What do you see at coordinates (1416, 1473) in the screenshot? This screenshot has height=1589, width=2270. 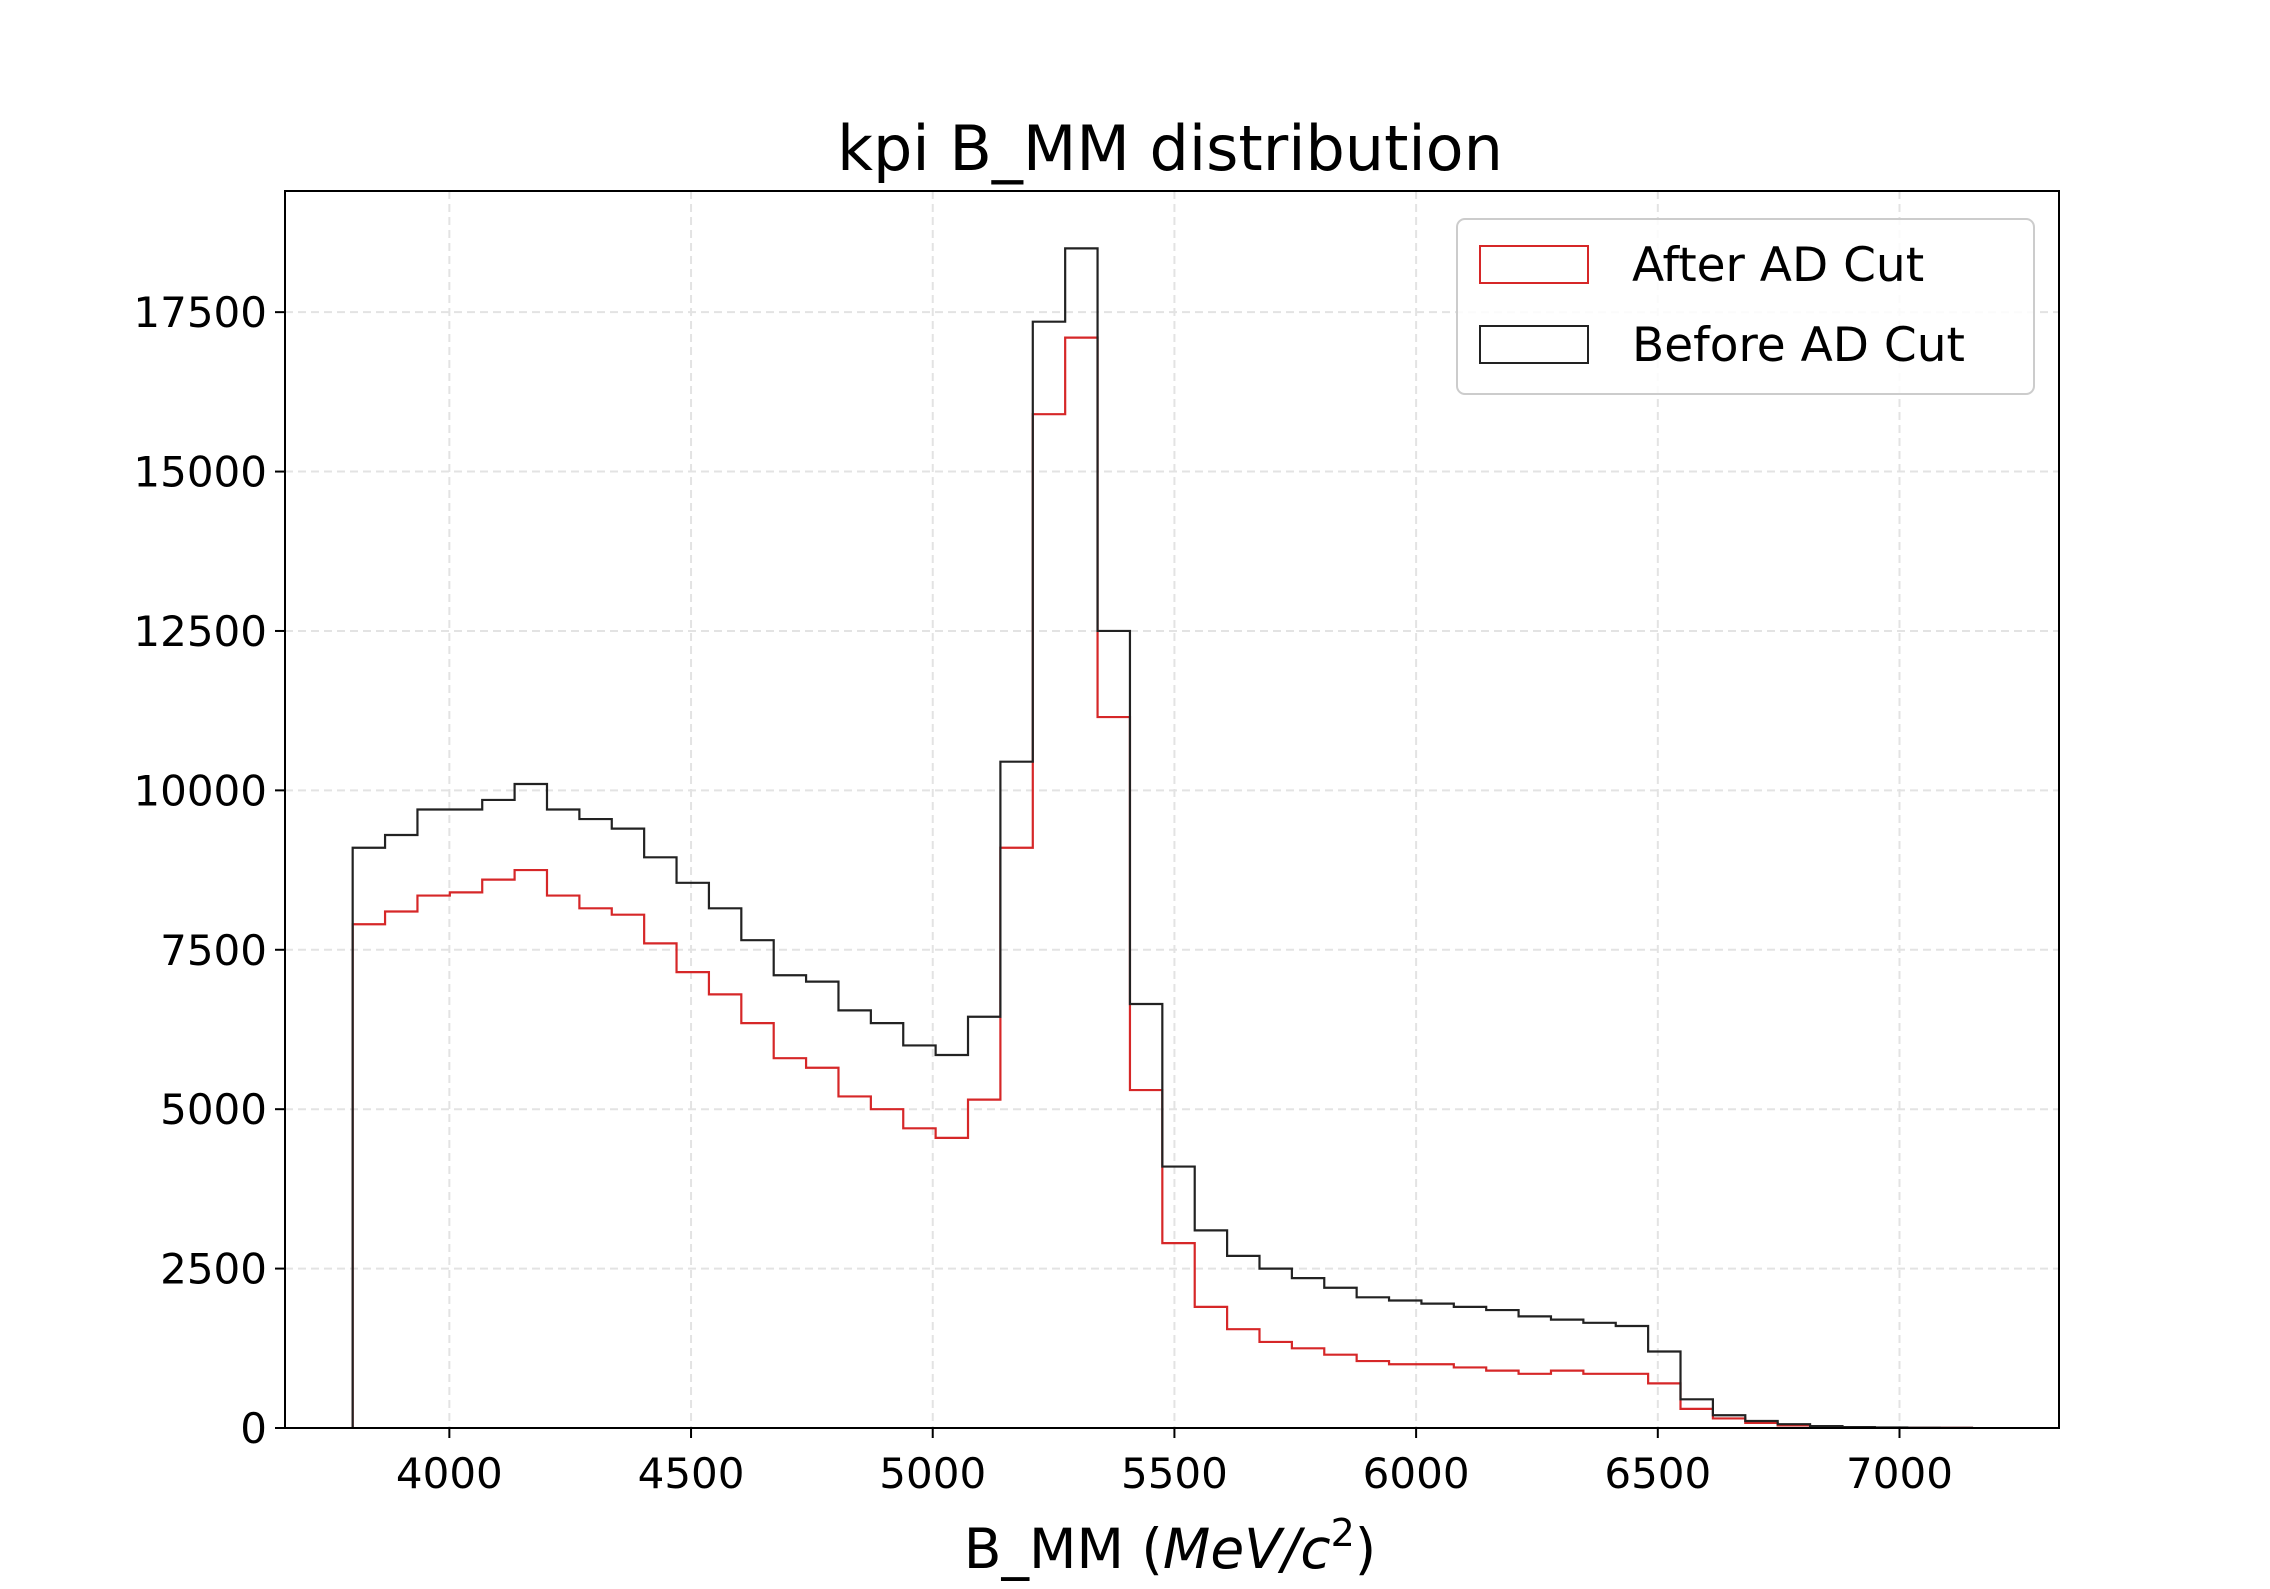 I see `x-tick-label: 6000` at bounding box center [1416, 1473].